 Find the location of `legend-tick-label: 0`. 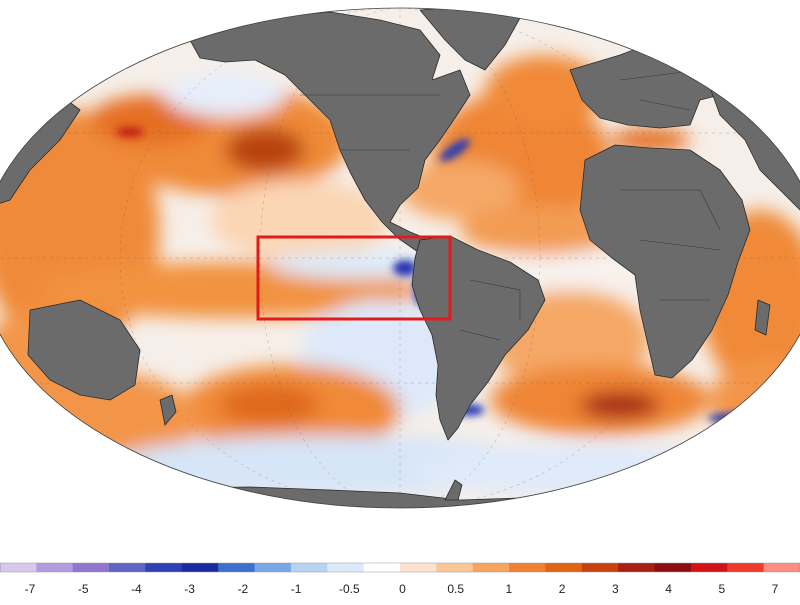

legend-tick-label: 0 is located at coordinates (402, 589).